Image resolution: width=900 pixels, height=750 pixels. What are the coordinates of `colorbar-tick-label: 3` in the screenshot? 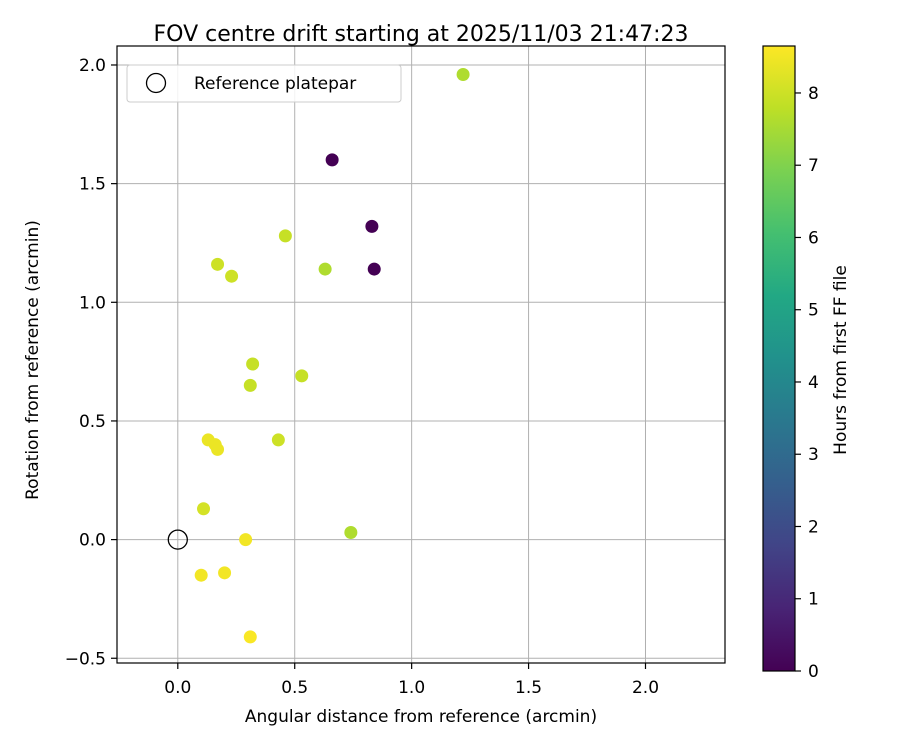 It's located at (813, 455).